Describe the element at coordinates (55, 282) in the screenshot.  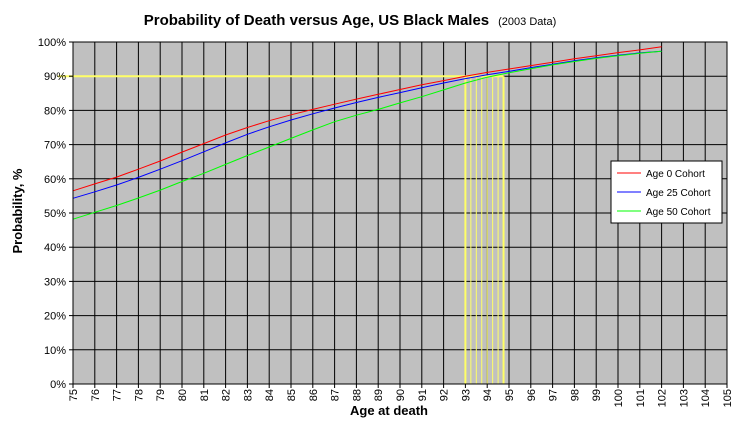
I see `y-tick-label: 30%` at that location.